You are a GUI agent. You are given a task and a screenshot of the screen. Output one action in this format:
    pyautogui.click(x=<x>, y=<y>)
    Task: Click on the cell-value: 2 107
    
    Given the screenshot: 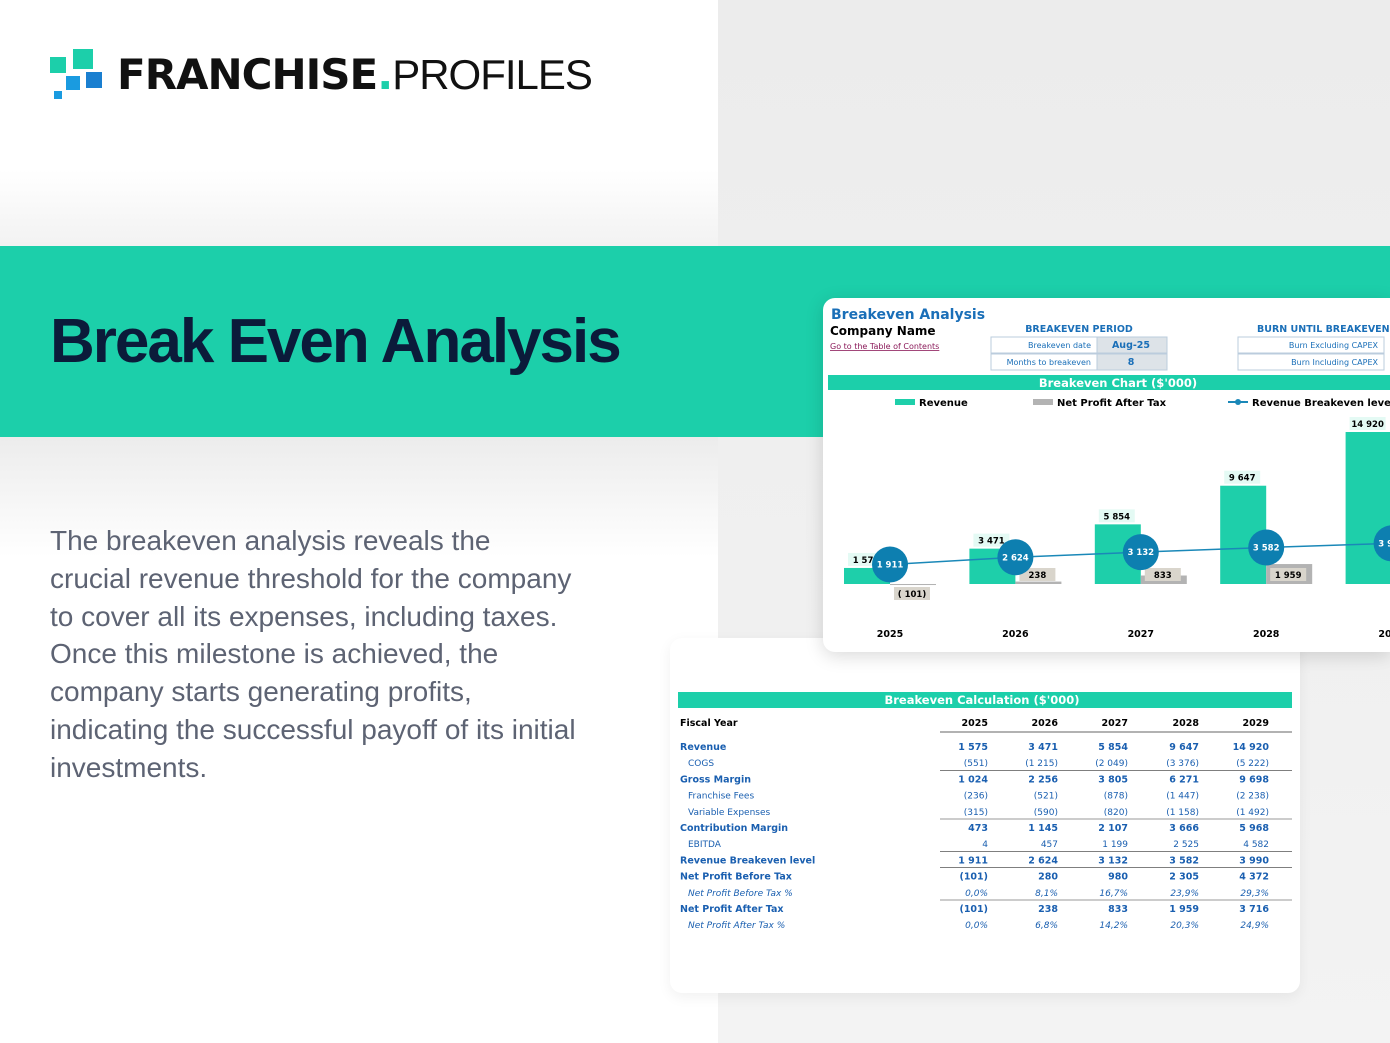 What is the action you would take?
    pyautogui.click(x=1113, y=828)
    